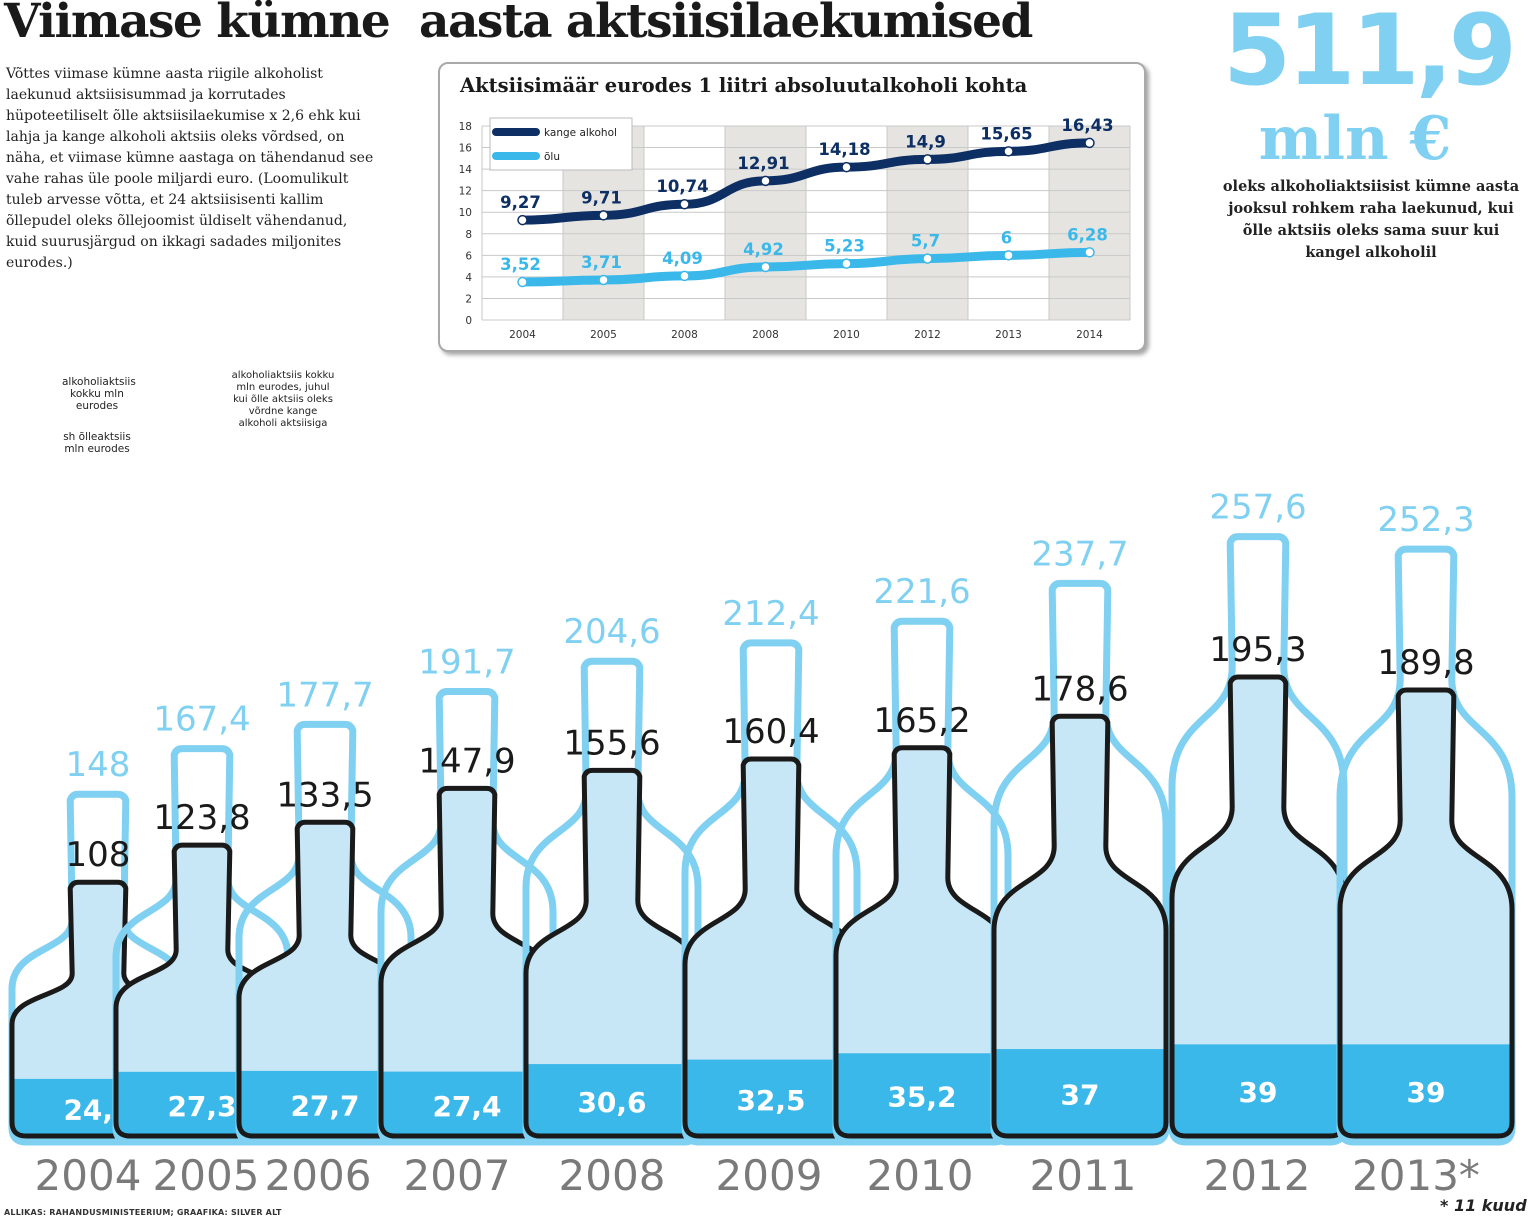  What do you see at coordinates (612, 1175) in the screenshot?
I see `year-label: 2008` at bounding box center [612, 1175].